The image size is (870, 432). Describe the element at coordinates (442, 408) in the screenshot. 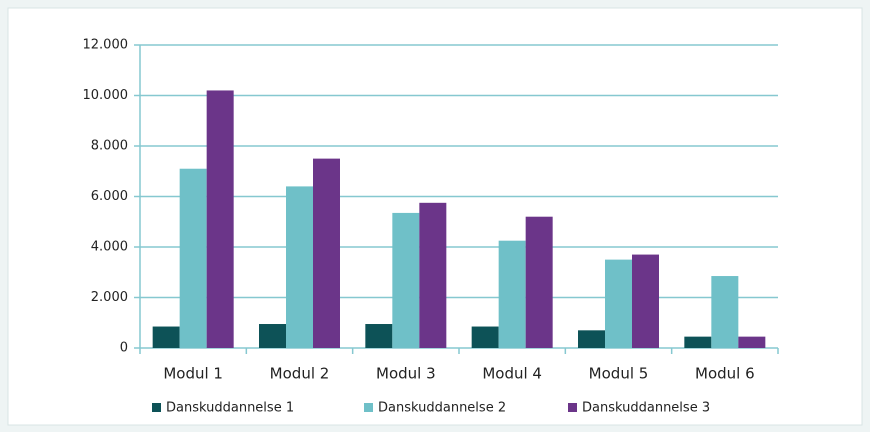

I see `legend-label: Danskuddannelse 2` at that location.